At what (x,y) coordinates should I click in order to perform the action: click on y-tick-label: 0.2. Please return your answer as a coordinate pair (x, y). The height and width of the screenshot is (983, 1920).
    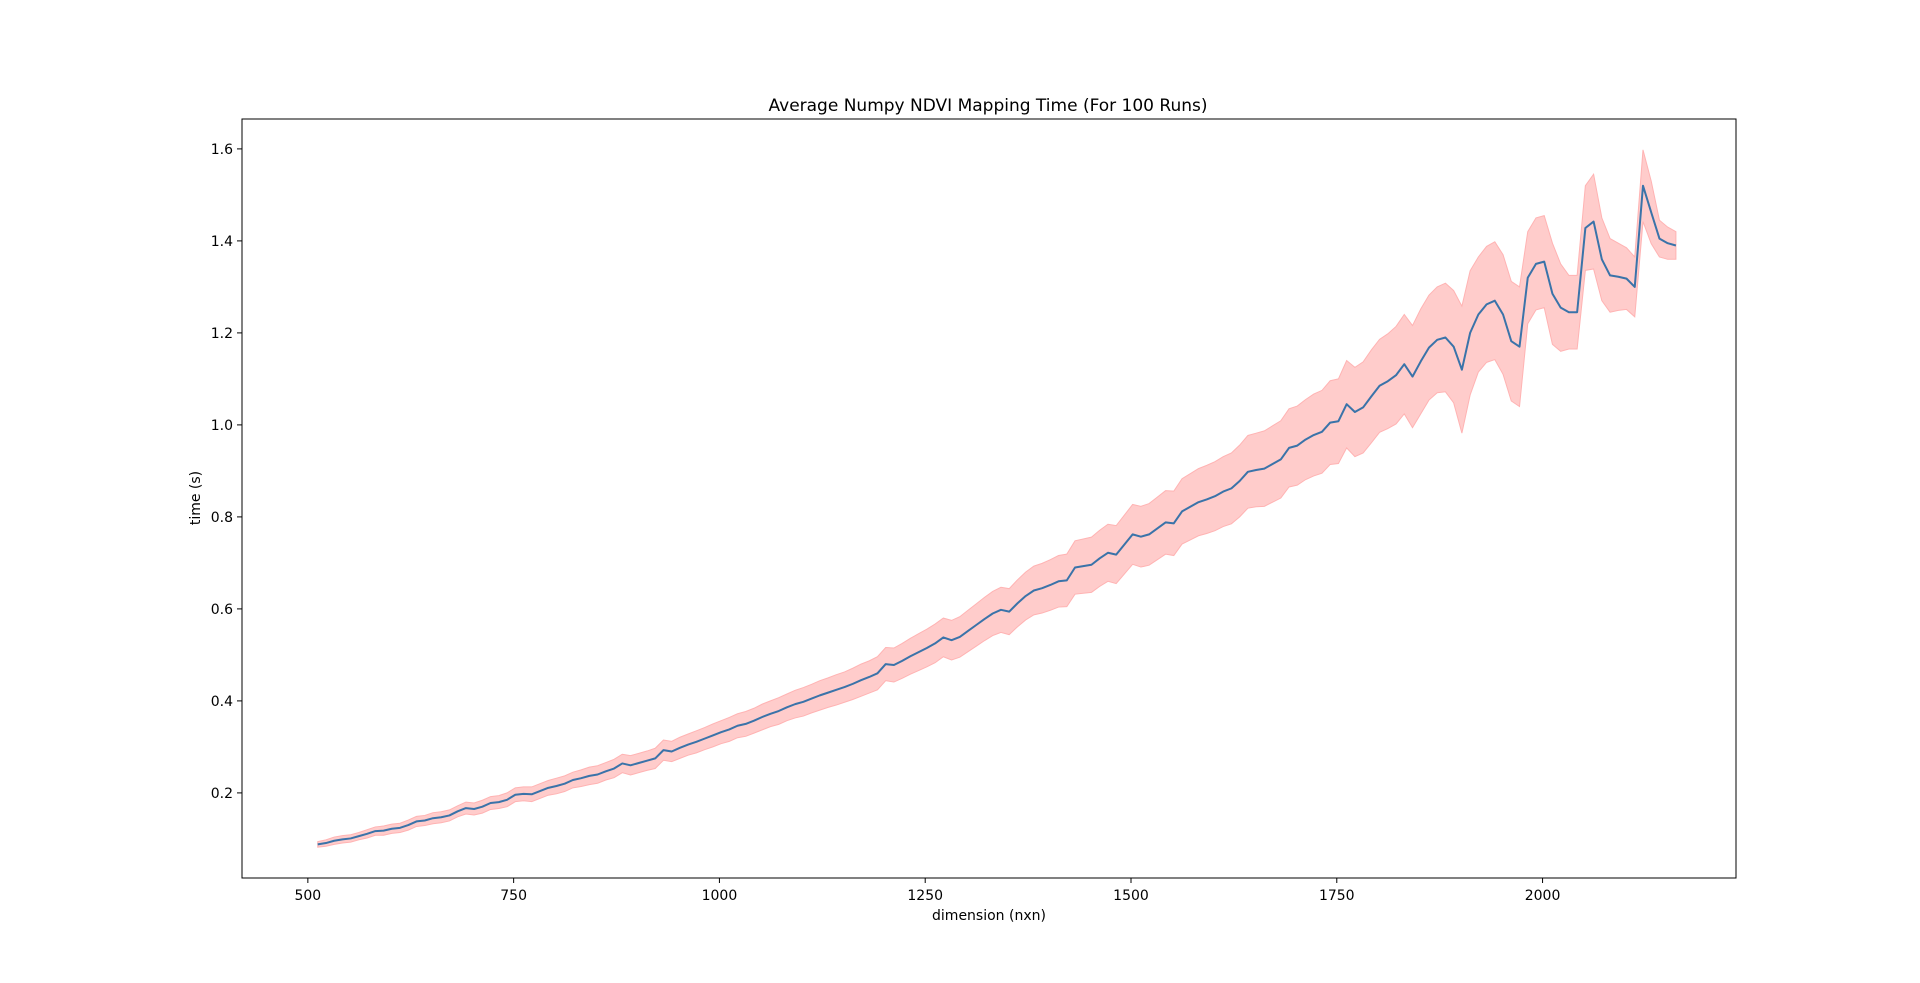
    Looking at the image, I should click on (222, 794).